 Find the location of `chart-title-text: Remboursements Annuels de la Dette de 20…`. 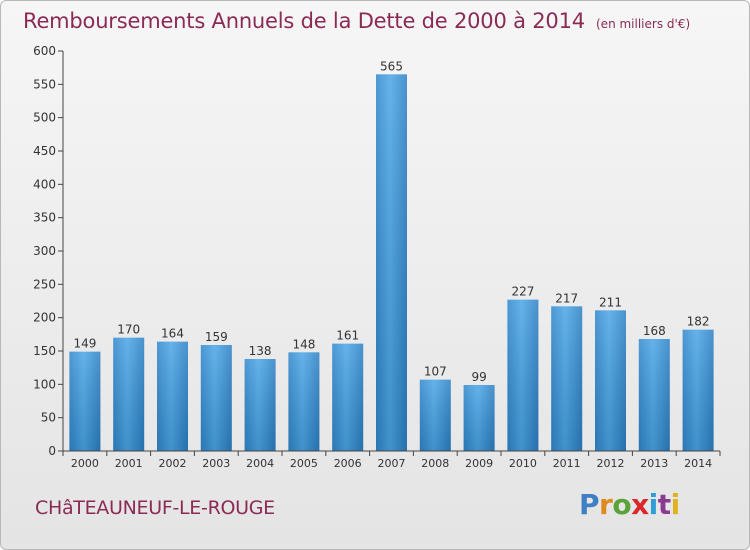

chart-title-text: Remboursements Annuels de la Dette de 20… is located at coordinates (304, 21).